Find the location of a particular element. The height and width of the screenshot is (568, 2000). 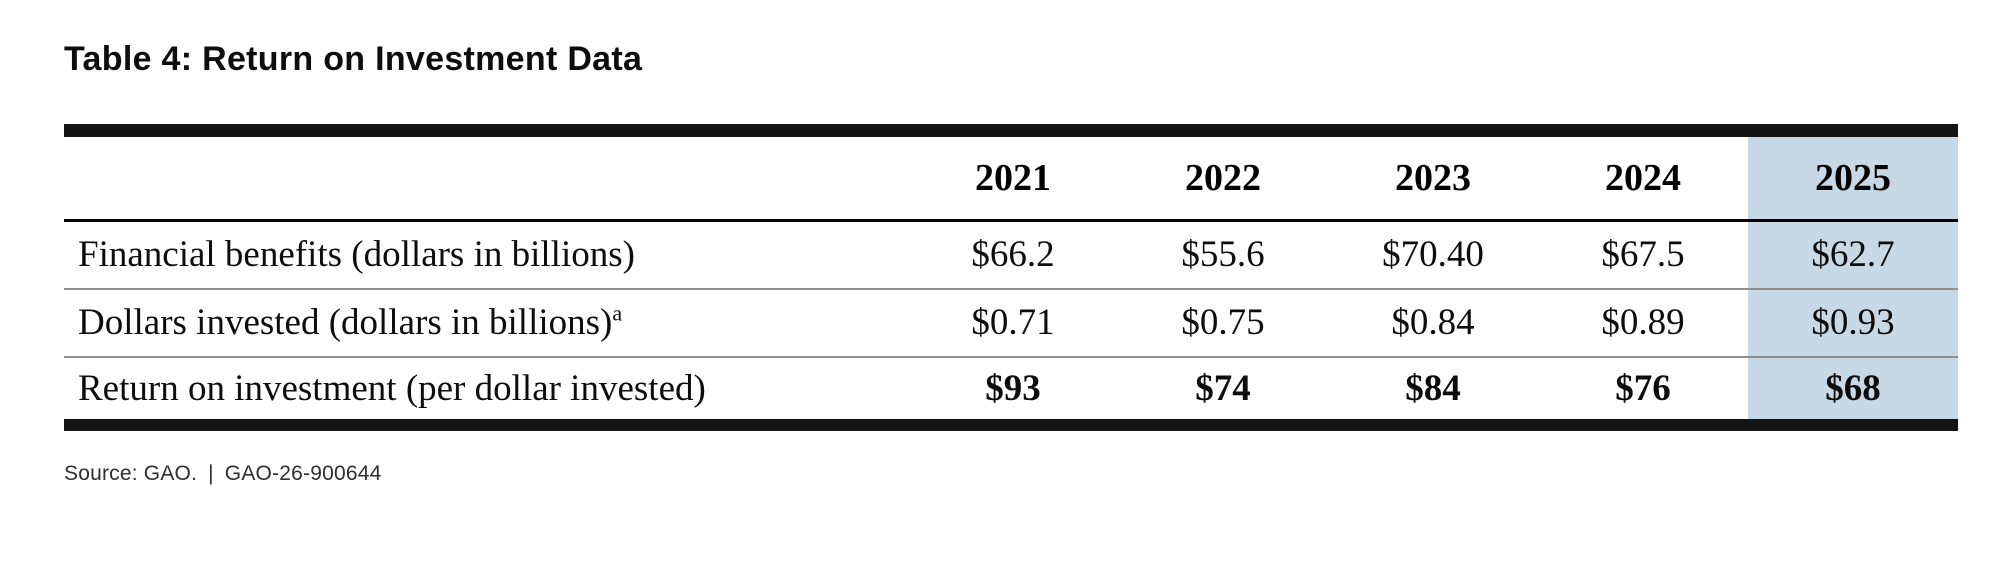

header-cell-year-2: 2022 is located at coordinates (1223, 176).